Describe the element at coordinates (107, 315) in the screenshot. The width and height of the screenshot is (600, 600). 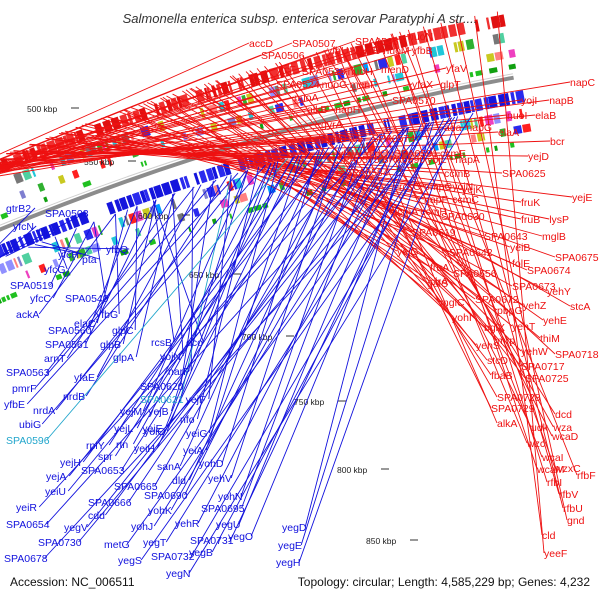
I see `gene-label-reverse: yfbG` at that location.